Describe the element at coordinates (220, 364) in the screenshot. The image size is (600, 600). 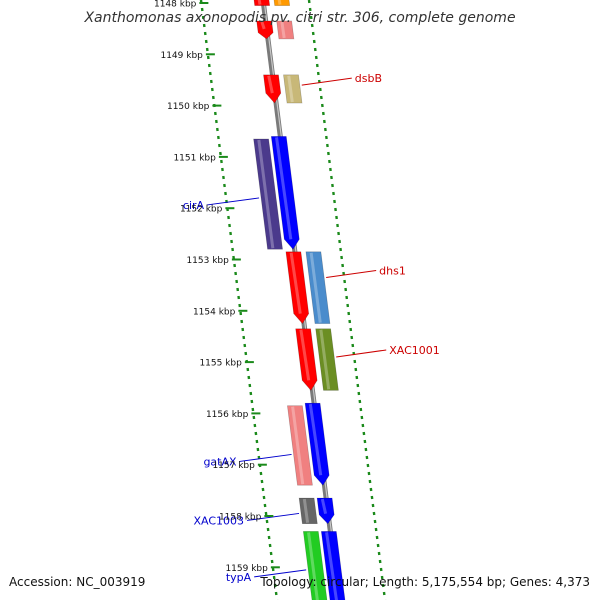
I see `ruler-label: 1155 kbp` at that location.